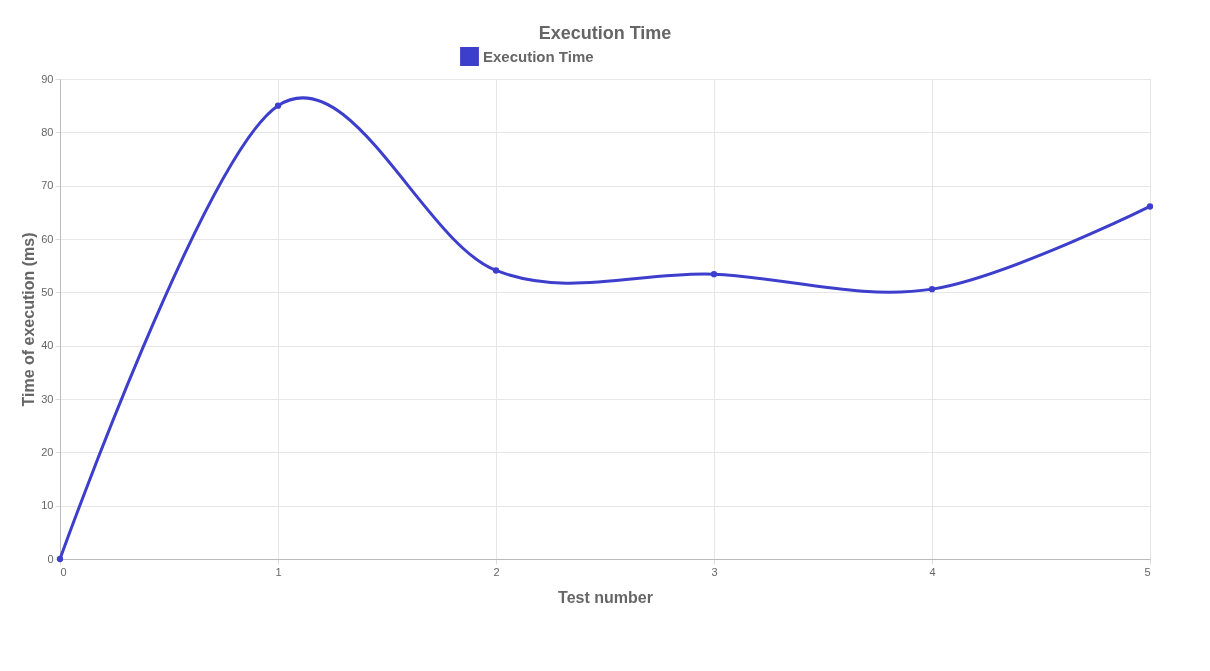 The image size is (1210, 671). Describe the element at coordinates (50, 558) in the screenshot. I see `y-tick-label: 0` at that location.